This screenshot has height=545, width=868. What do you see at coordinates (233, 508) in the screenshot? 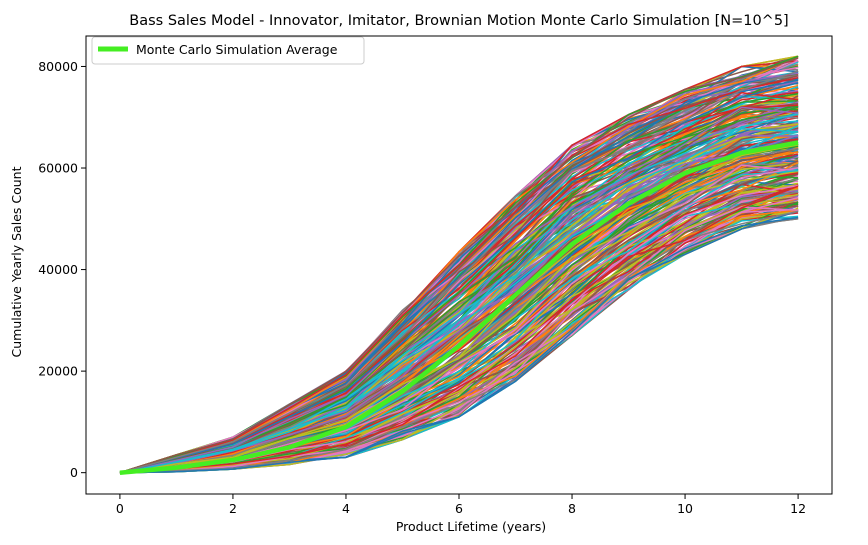
I see `x-tick-label: 2` at bounding box center [233, 508].